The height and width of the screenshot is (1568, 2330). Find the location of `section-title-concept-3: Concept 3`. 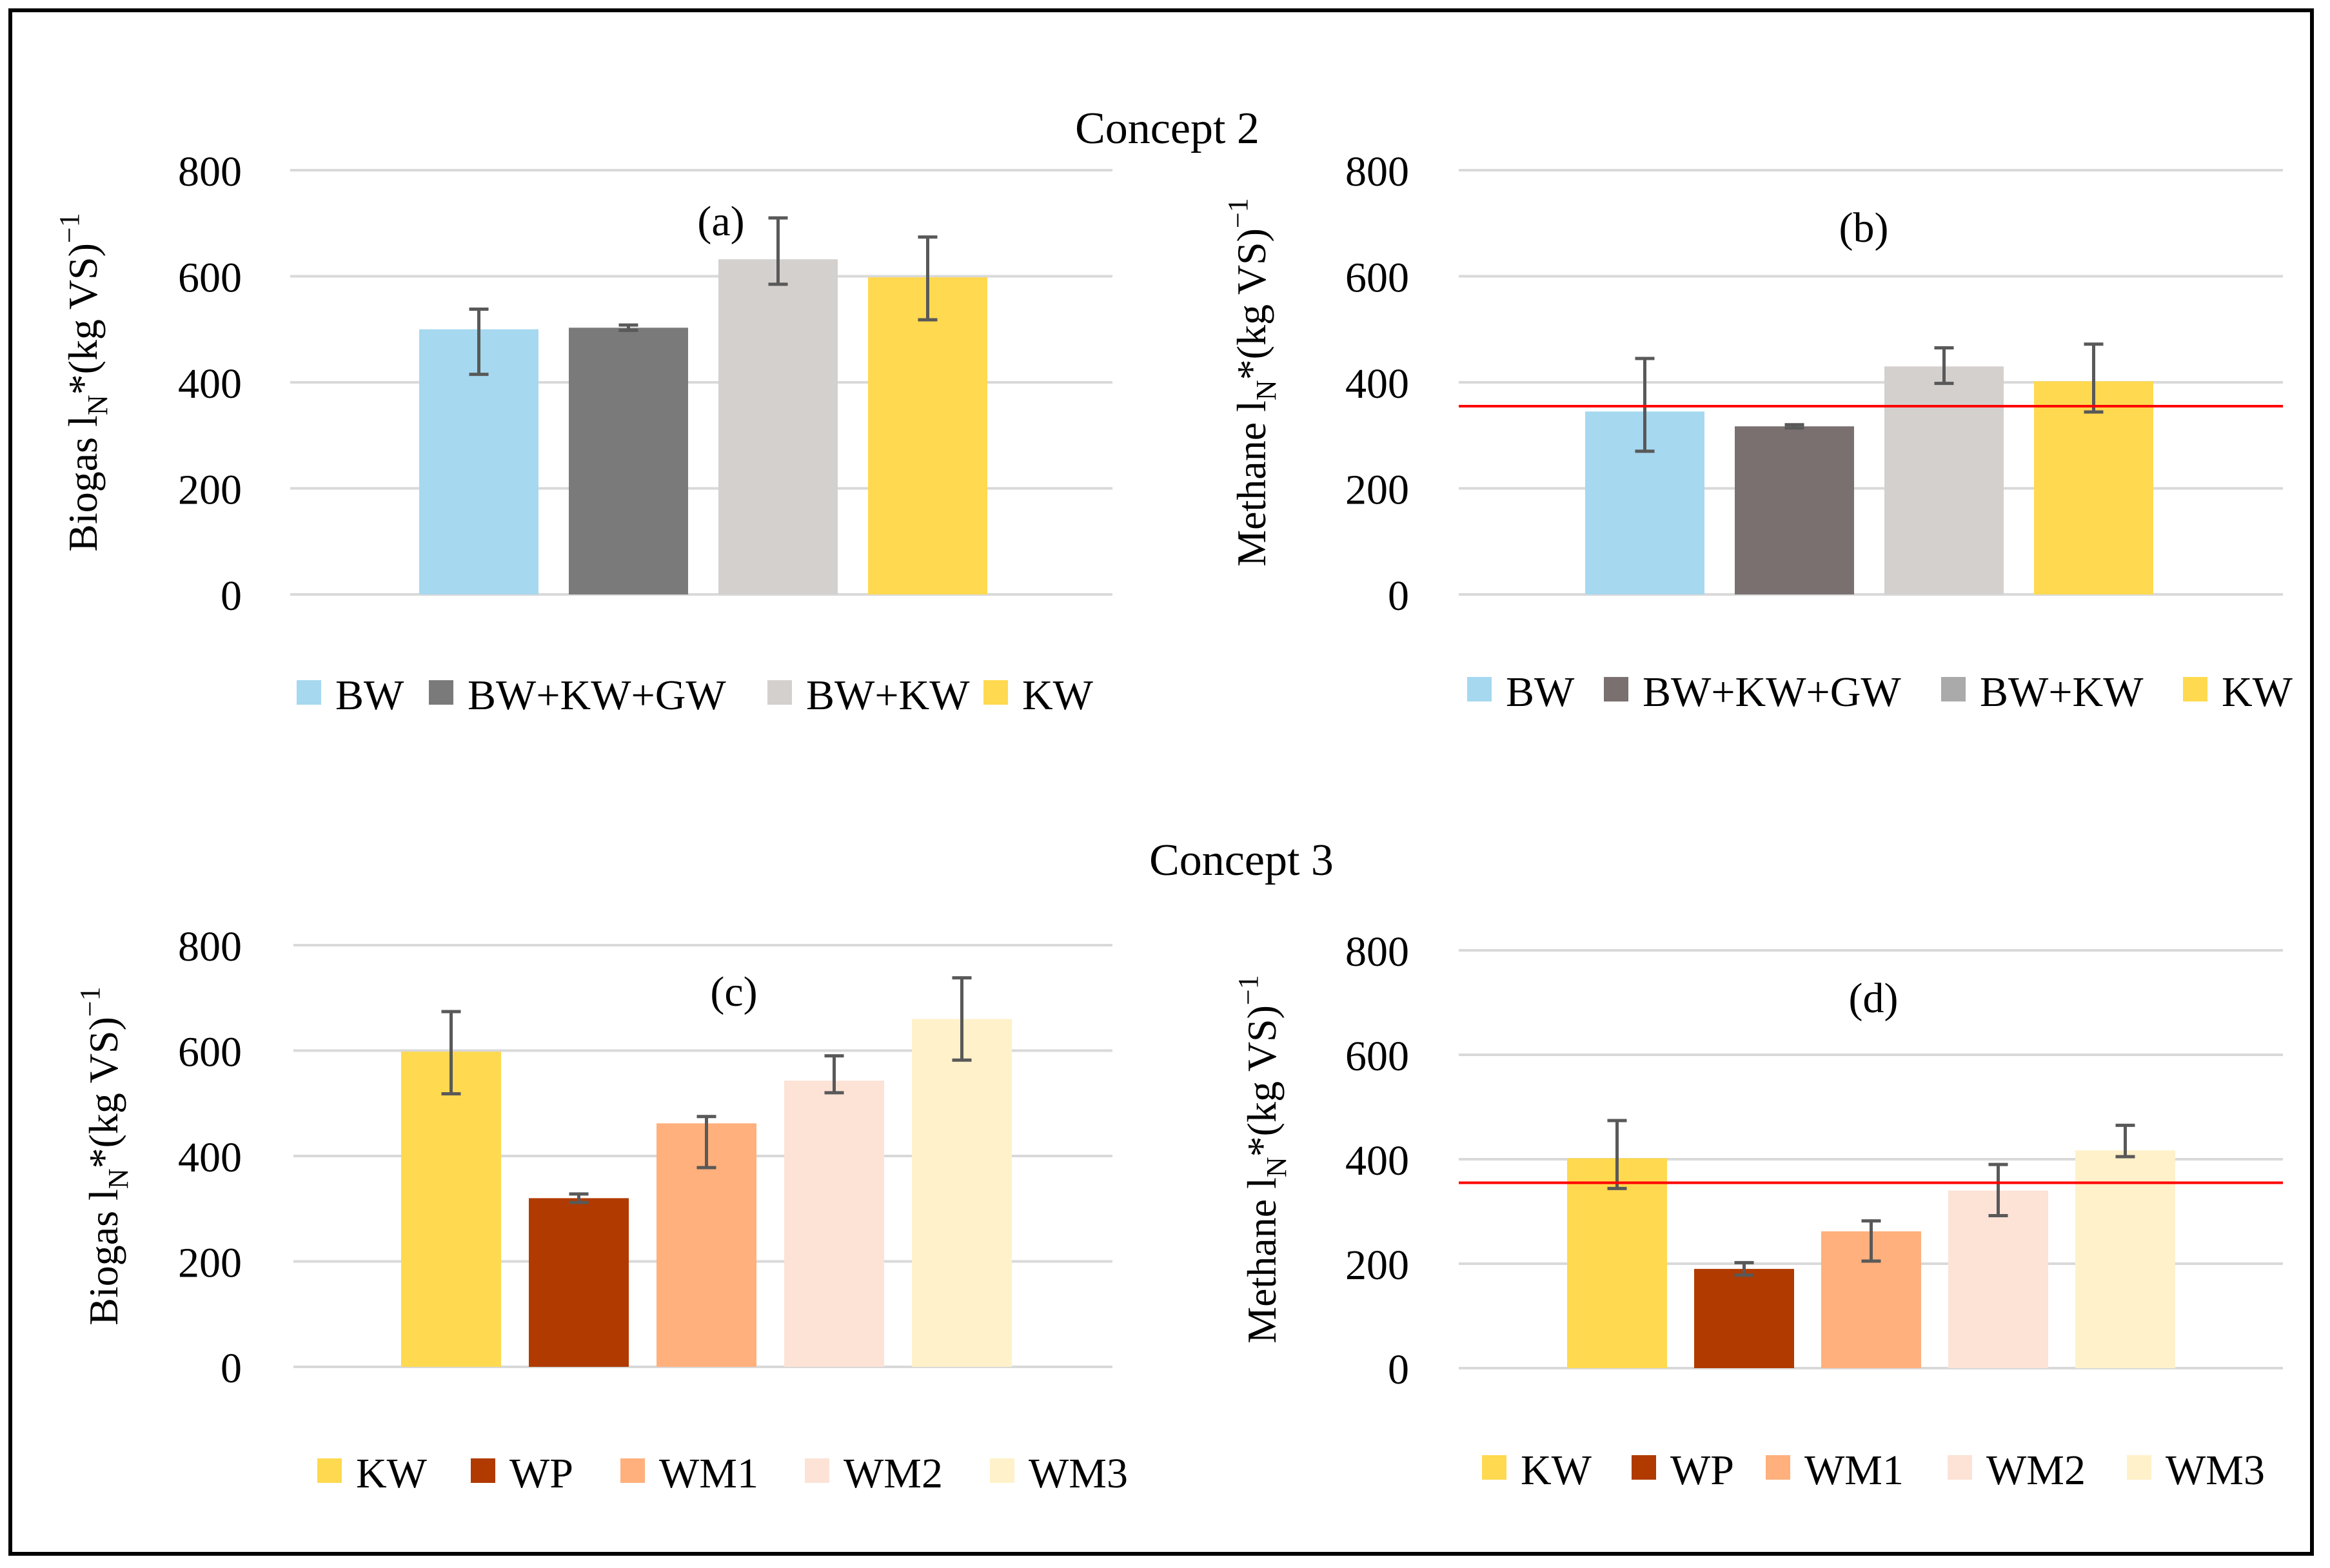

section-title-concept-3: Concept 3 is located at coordinates (1241, 860).